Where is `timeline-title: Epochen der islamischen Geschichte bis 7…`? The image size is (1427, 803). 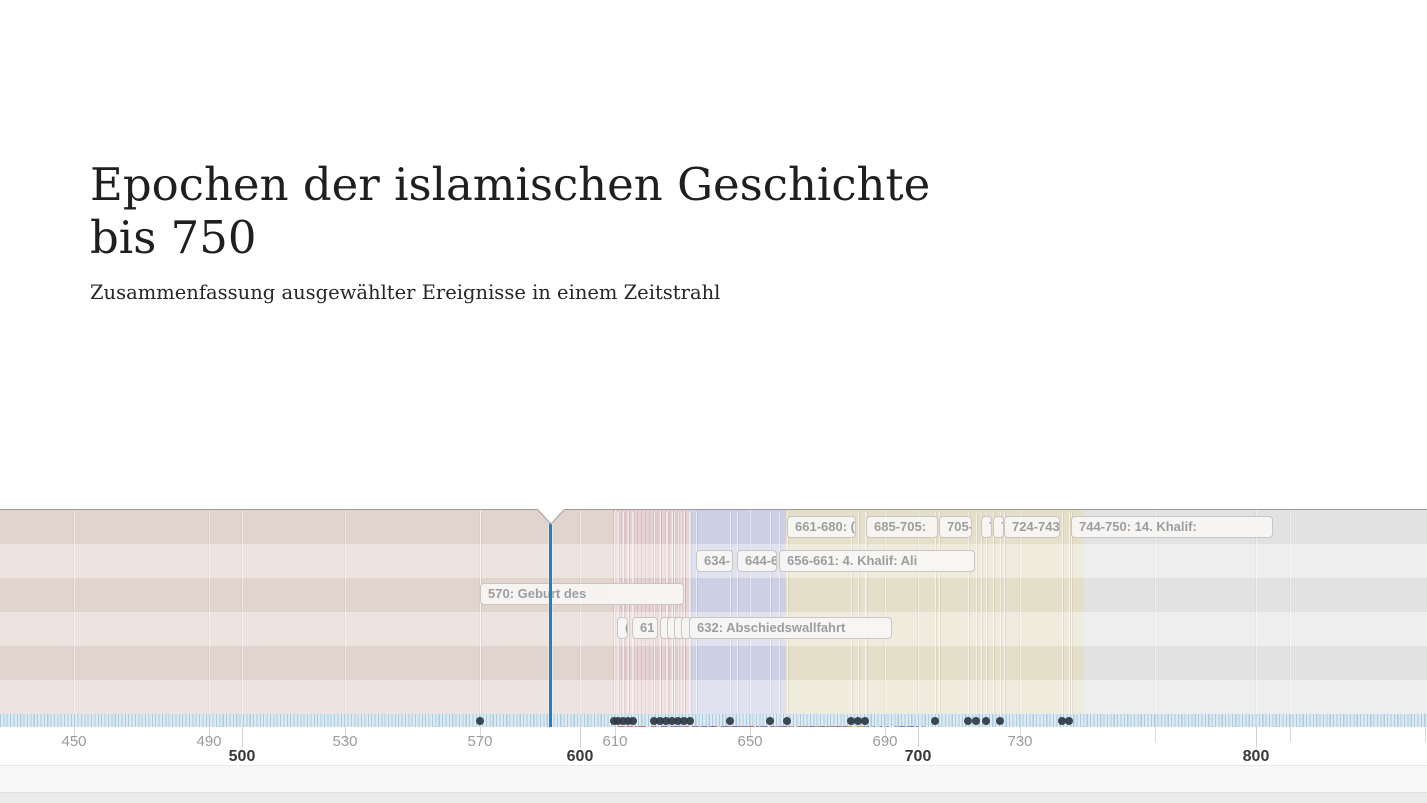 timeline-title: Epochen der islamischen Geschichte bis 7… is located at coordinates (510, 211).